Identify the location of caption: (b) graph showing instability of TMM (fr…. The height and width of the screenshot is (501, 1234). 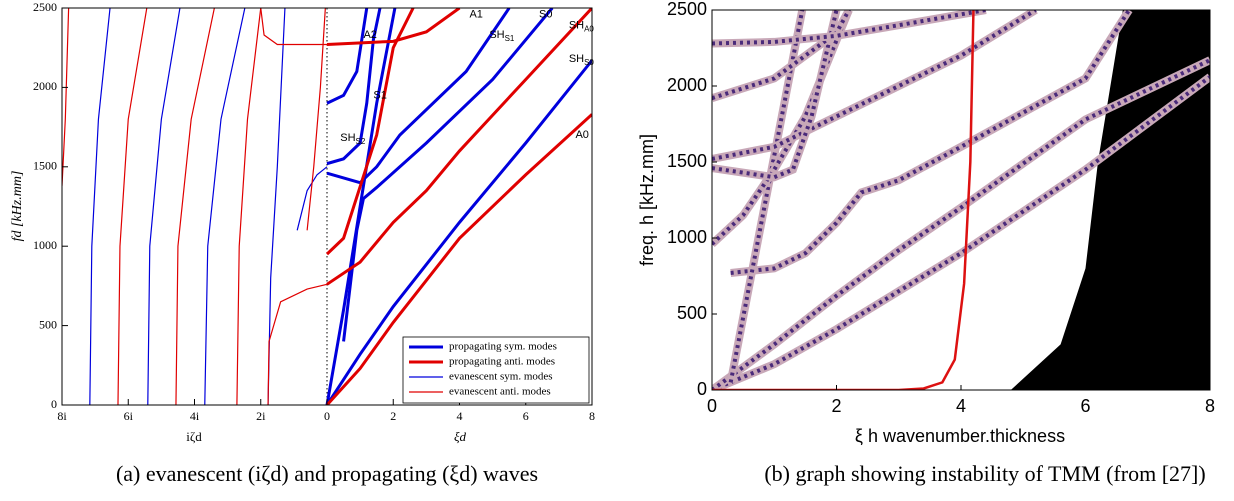
(984, 473).